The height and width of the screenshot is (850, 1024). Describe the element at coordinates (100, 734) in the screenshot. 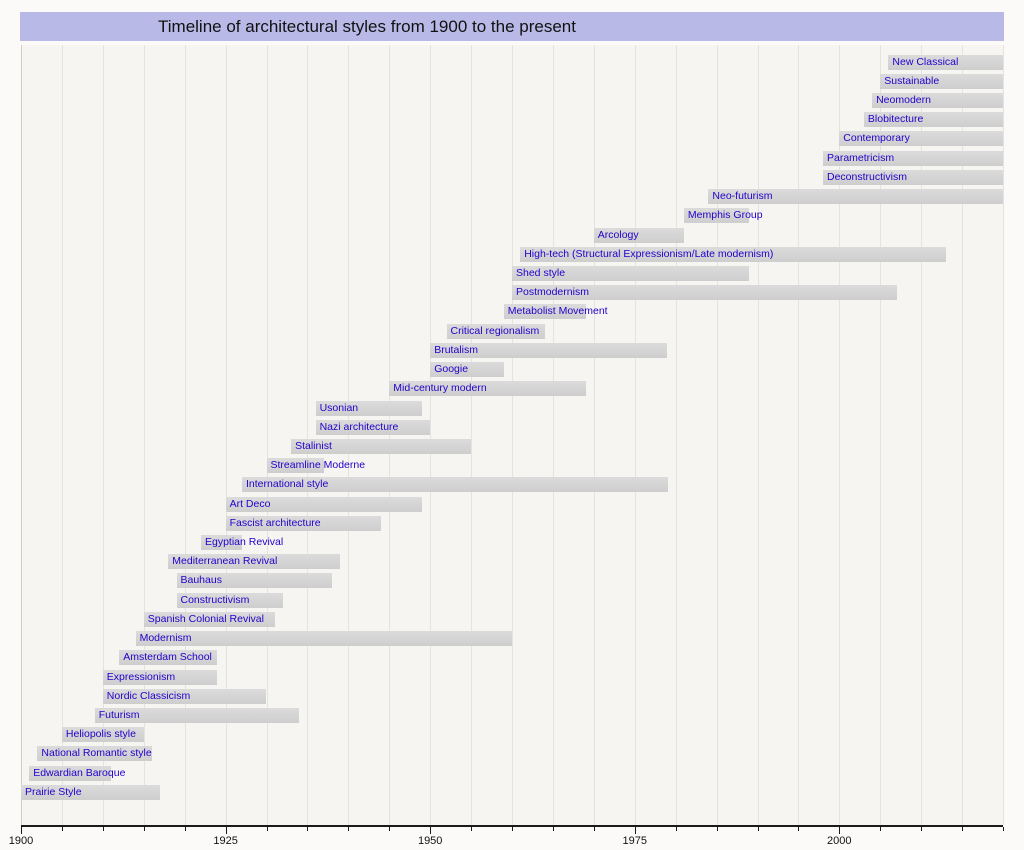

I see `style-label: Heliopolis style` at that location.